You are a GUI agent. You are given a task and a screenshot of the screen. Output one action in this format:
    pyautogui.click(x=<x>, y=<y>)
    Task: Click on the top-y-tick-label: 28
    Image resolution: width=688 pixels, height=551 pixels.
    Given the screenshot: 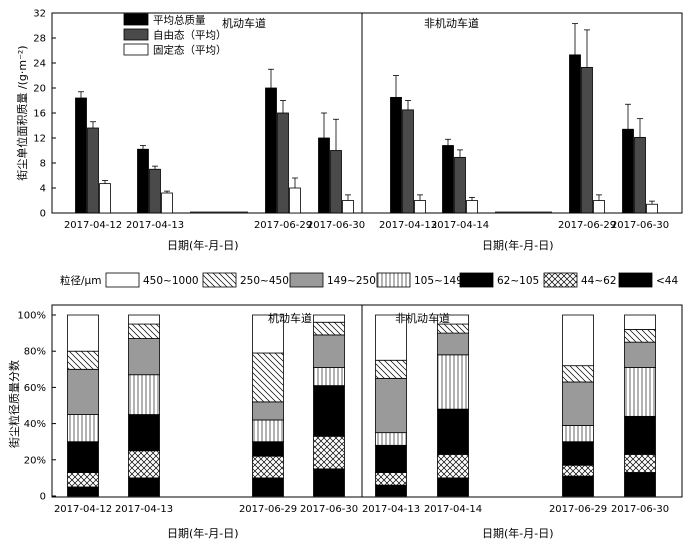 What is the action you would take?
    pyautogui.click(x=39, y=39)
    